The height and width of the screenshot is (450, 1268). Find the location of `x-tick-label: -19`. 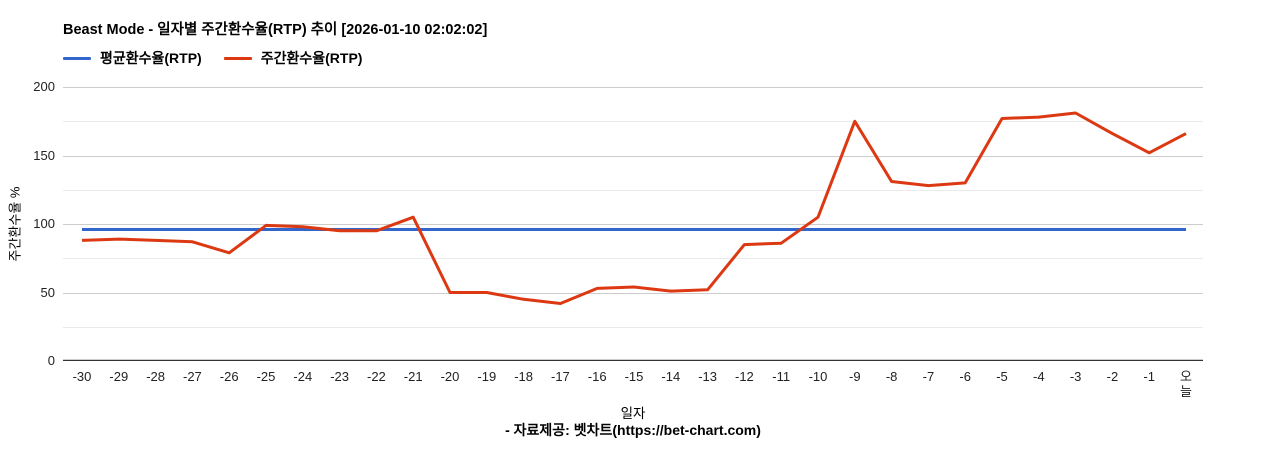

x-tick-label: -19 is located at coordinates (487, 376).